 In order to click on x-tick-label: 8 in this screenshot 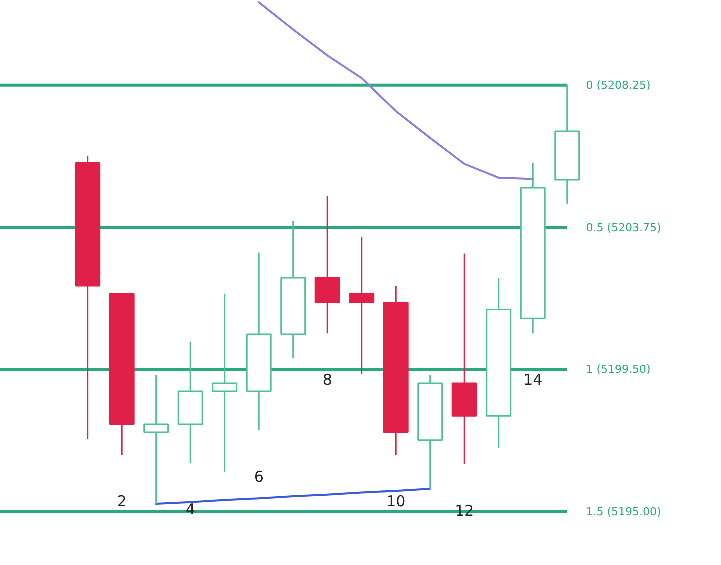, I will do `click(327, 380)`.